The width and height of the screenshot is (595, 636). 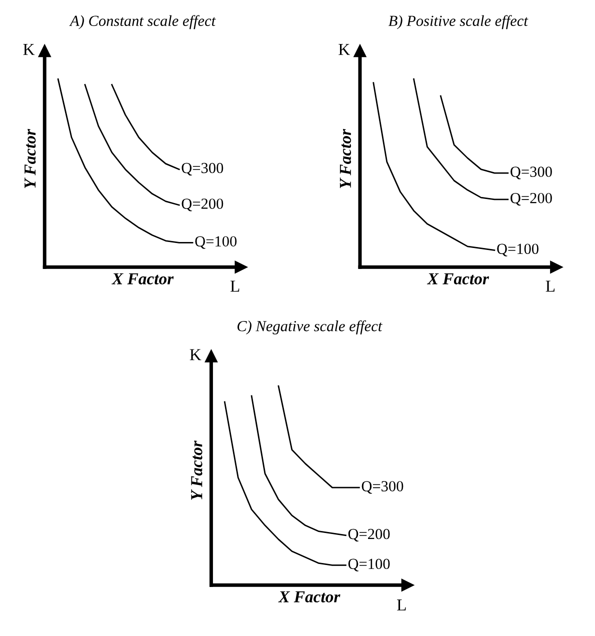 I want to click on chart-title: C) Negative scale effect, so click(x=309, y=327).